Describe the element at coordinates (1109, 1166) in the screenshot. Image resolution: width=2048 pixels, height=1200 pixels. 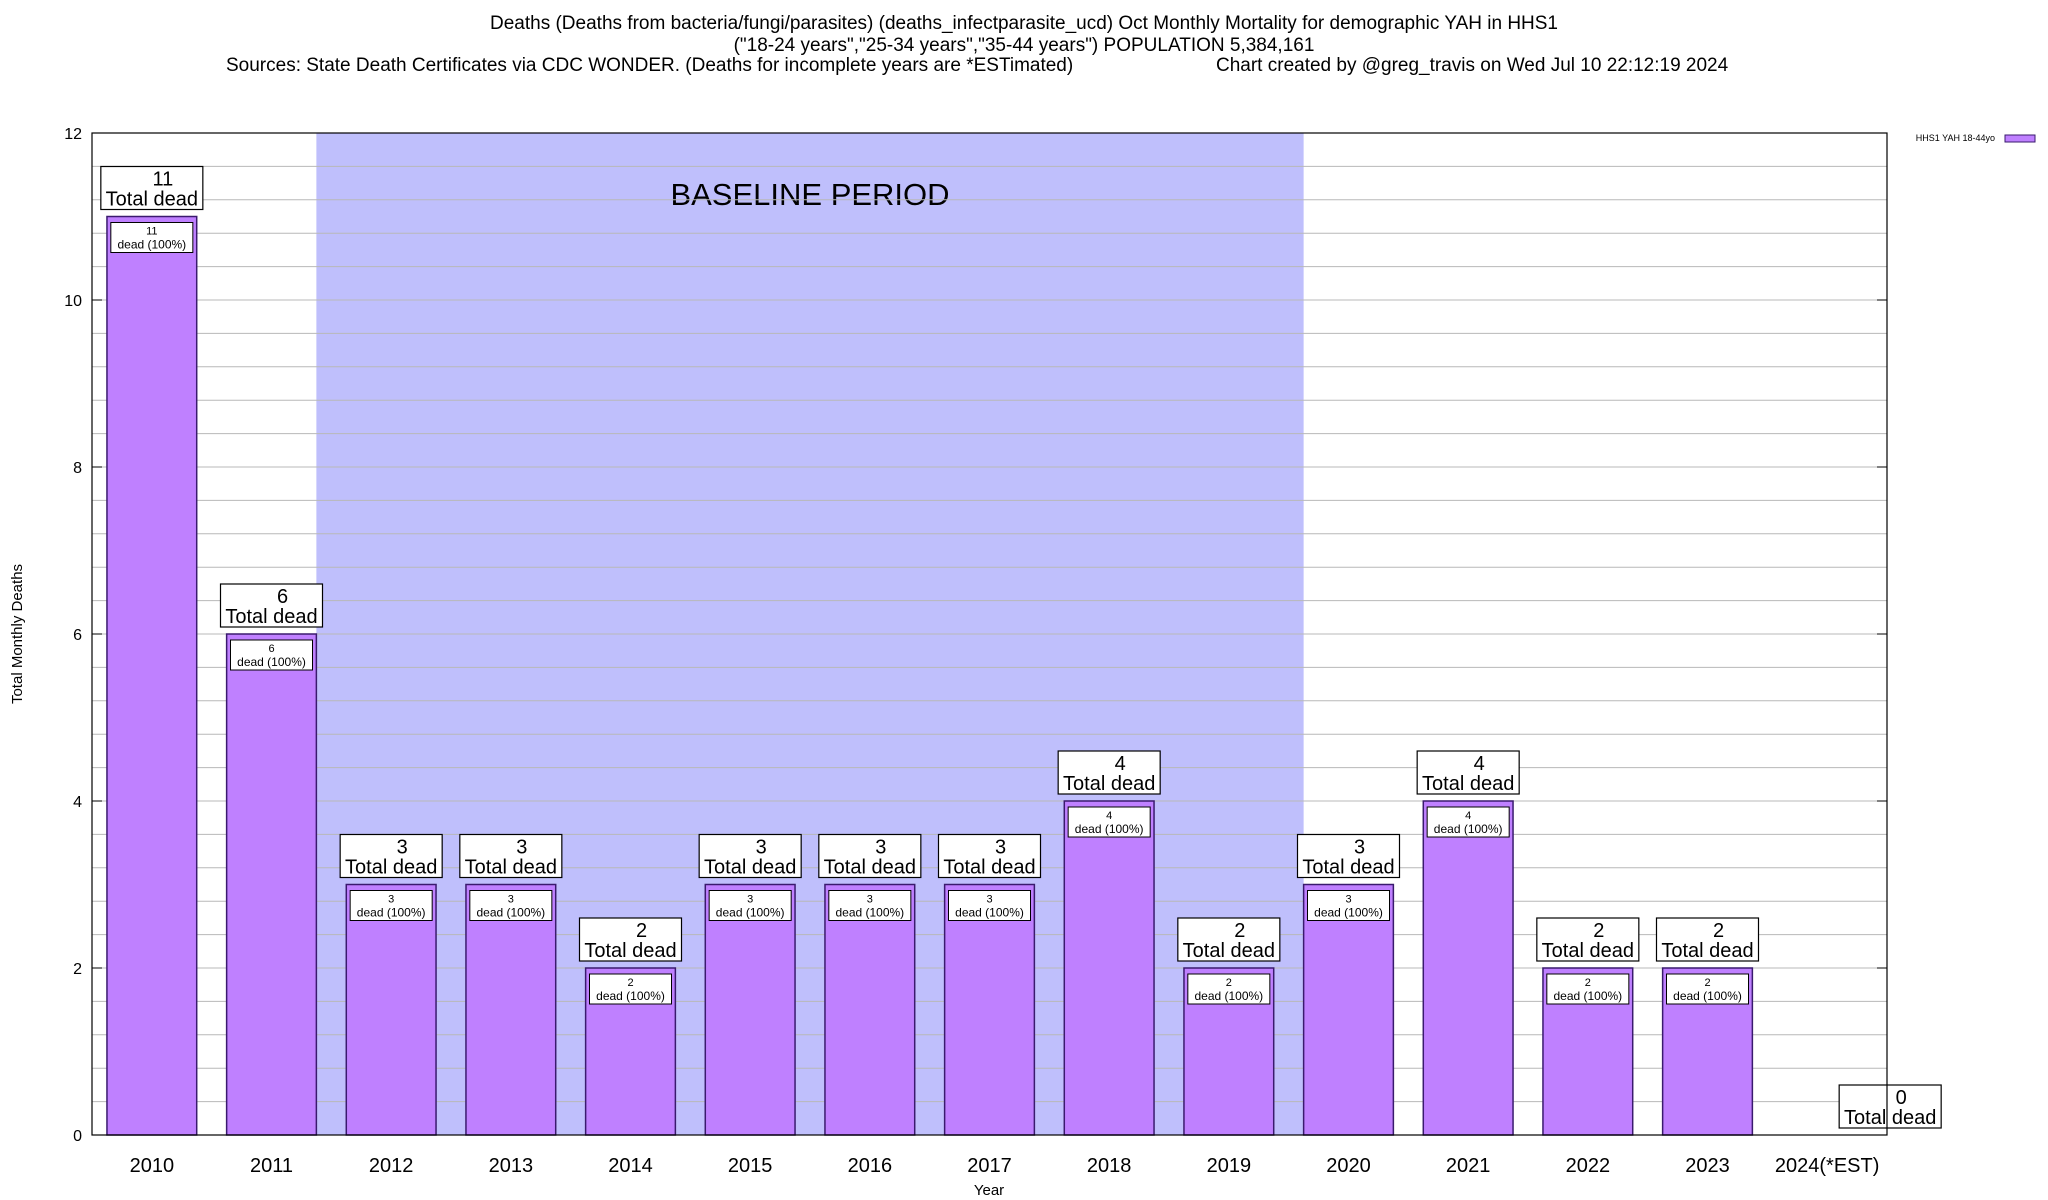
I see `x-tick-label: 2018` at that location.